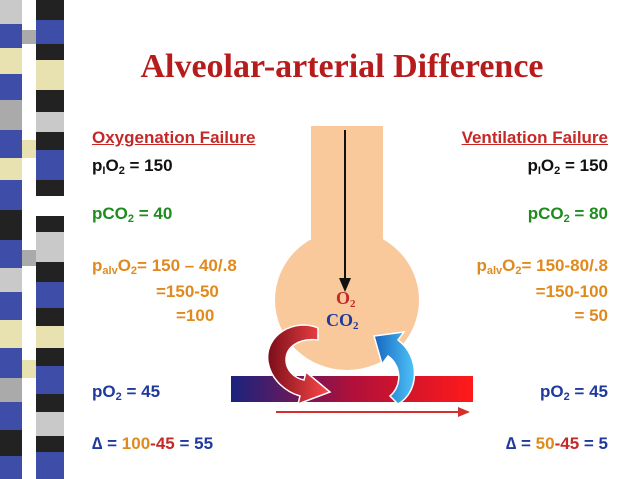 This screenshot has height=479, width=638. What do you see at coordinates (187, 291) in the screenshot?
I see `left-calc-step-1: =150-50` at bounding box center [187, 291].